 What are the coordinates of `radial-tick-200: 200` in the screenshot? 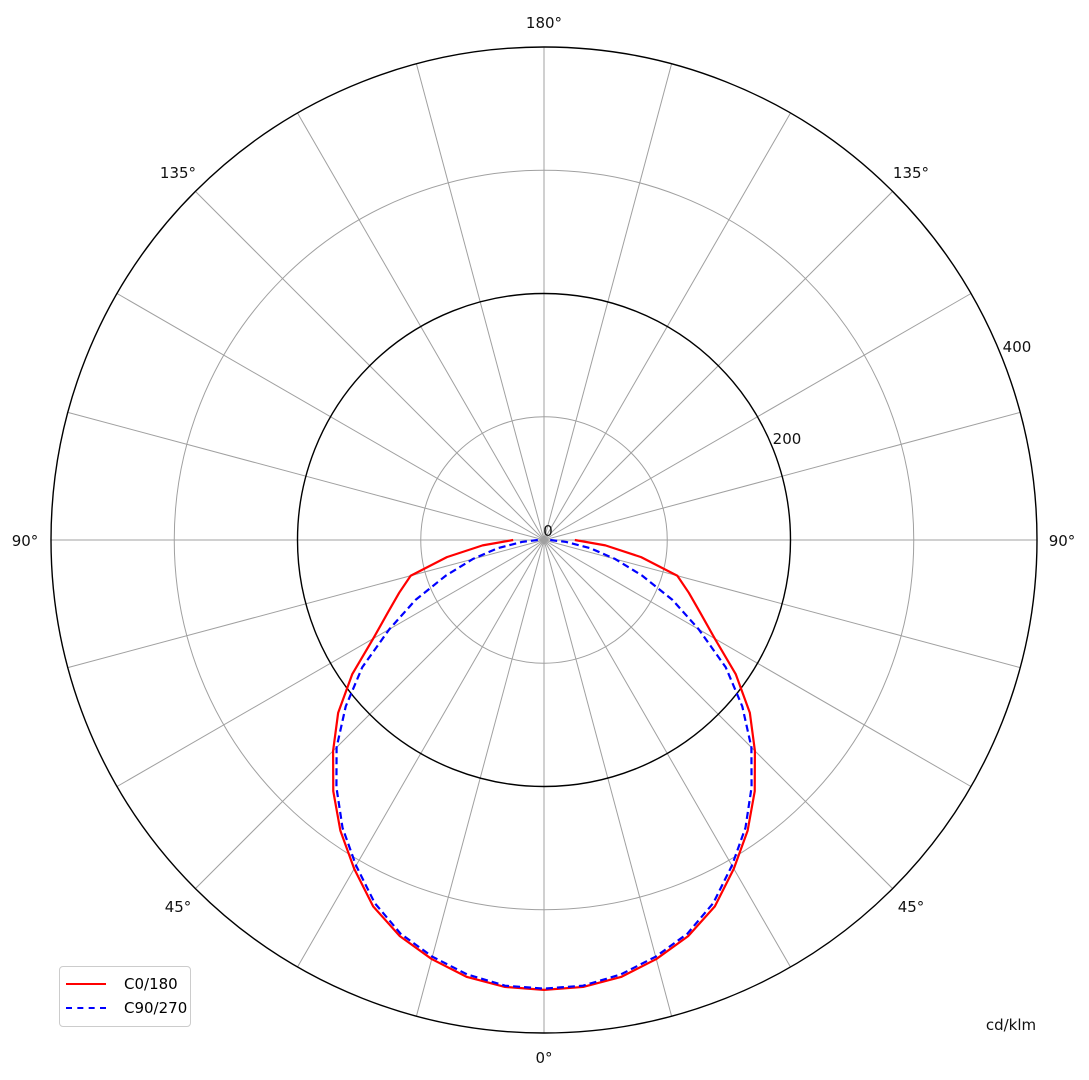 It's located at (787, 439).